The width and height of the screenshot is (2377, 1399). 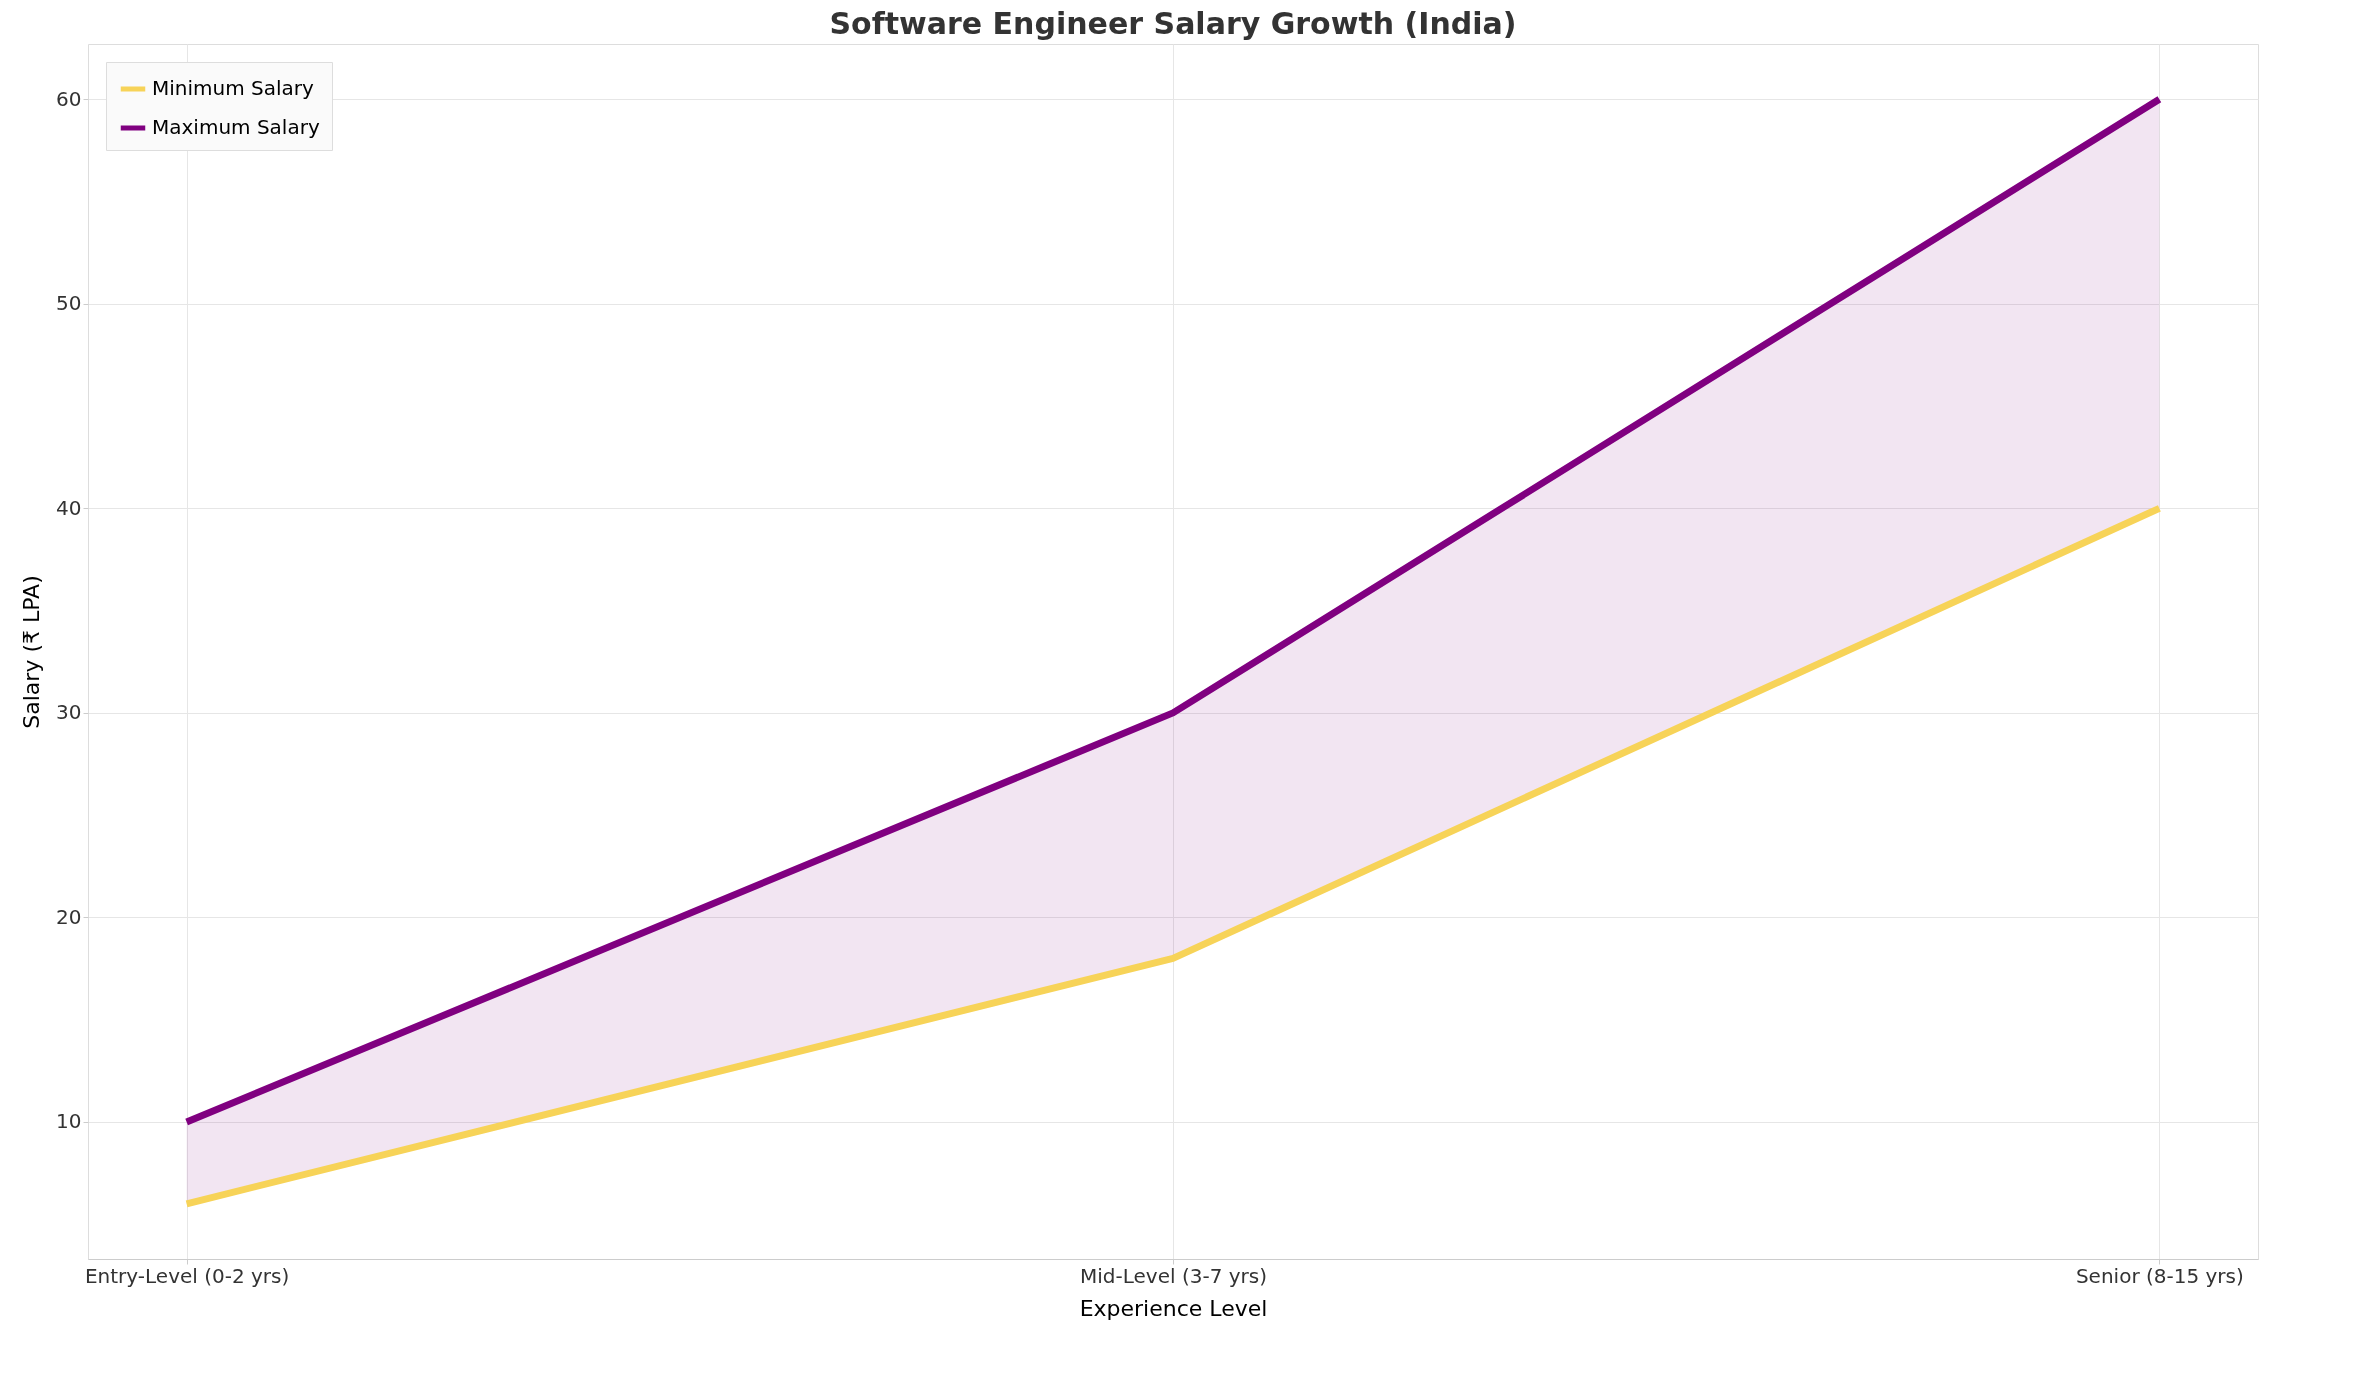 I want to click on chart-title: Software Engineer Salary Growth (India), so click(x=1173, y=23).